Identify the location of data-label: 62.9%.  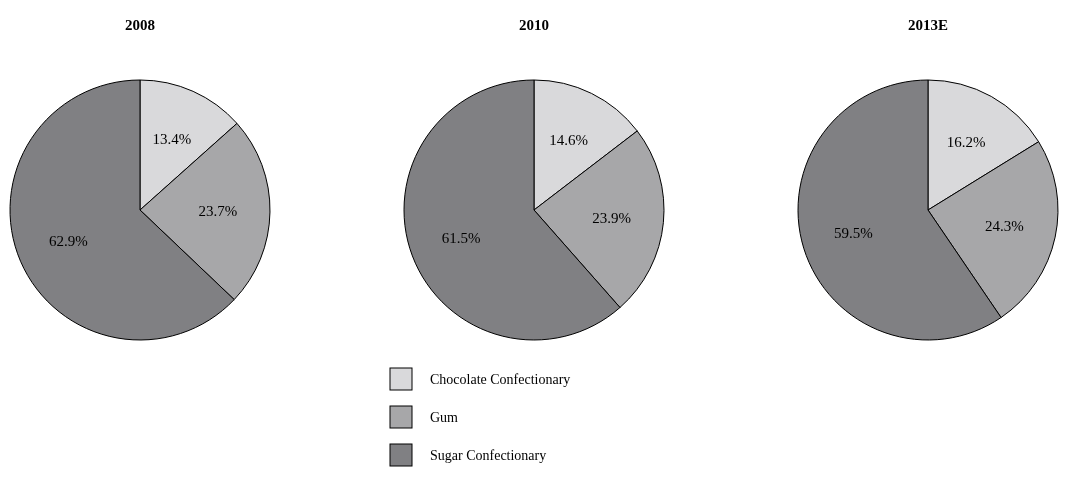
(68, 240).